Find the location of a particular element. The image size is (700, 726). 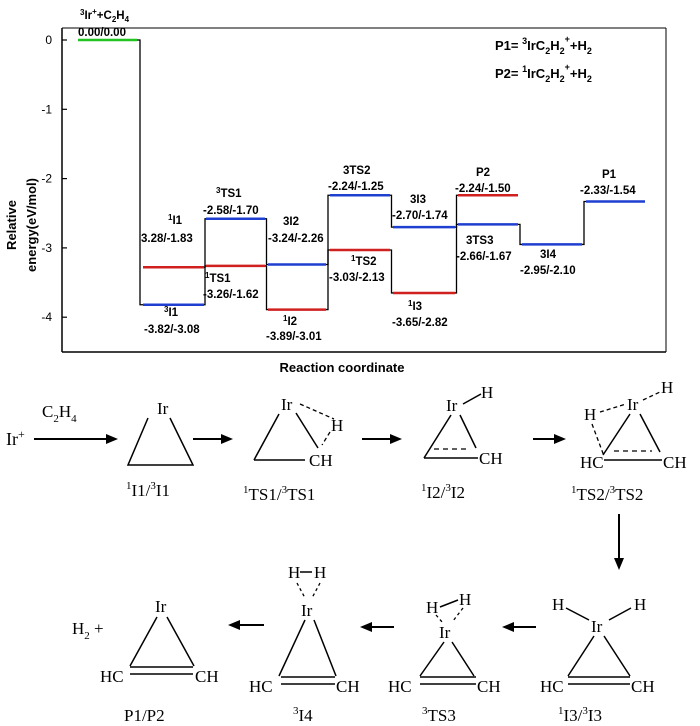

label-3I1-name: 3I1 is located at coordinates (171, 312).